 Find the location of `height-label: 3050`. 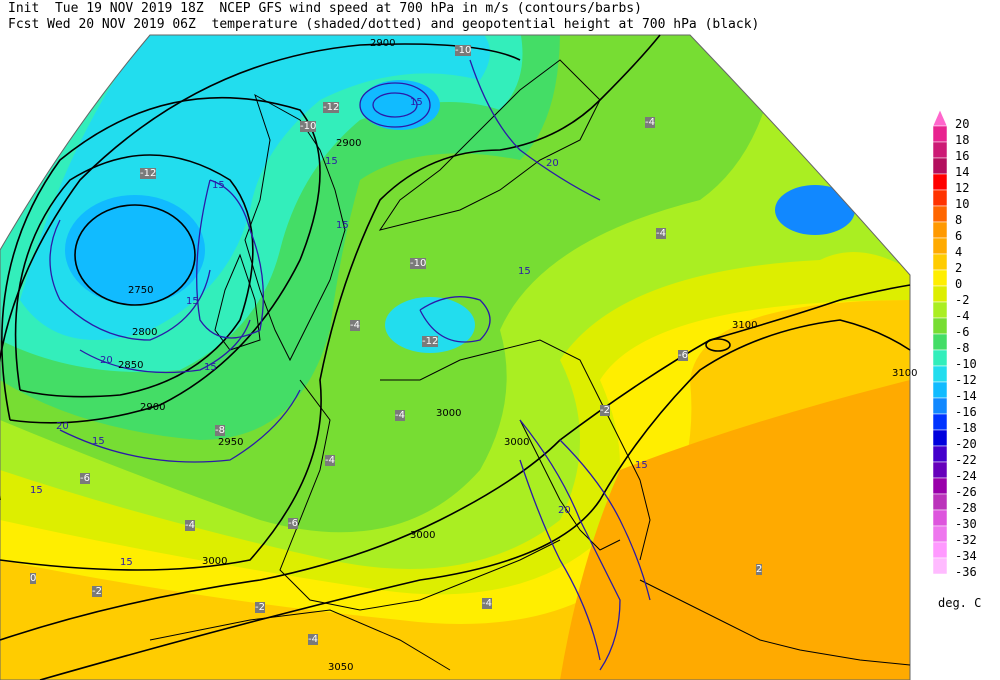

height-label: 3050 is located at coordinates (341, 667).